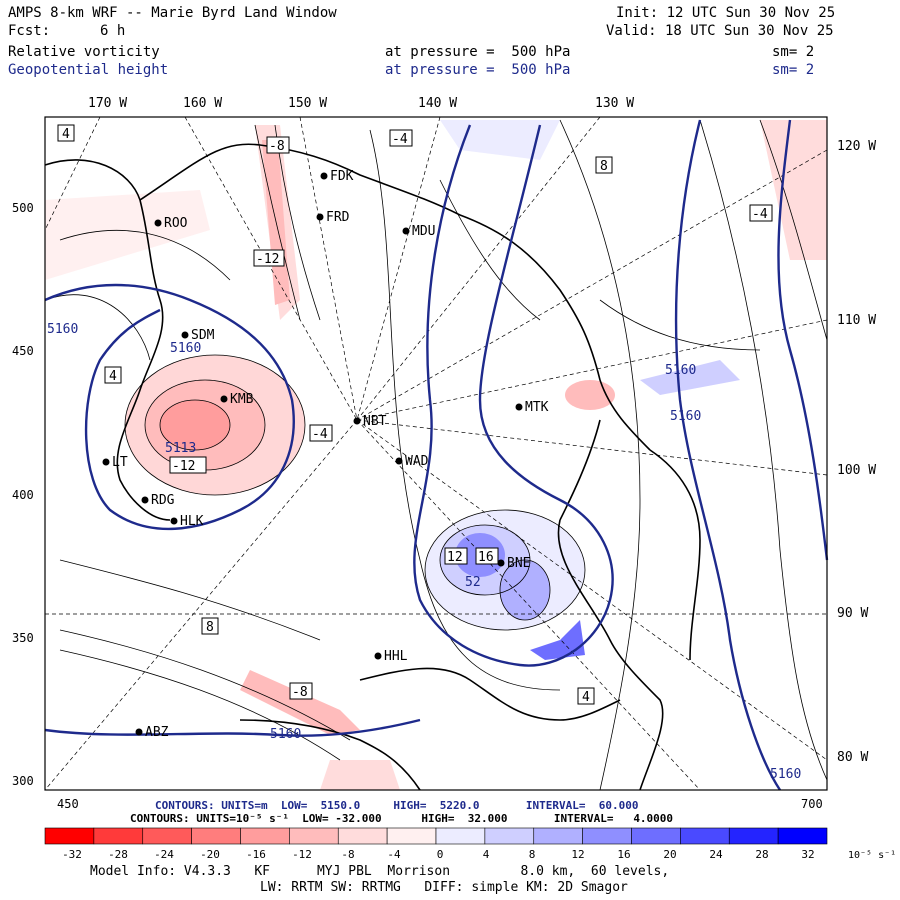 The width and height of the screenshot is (900, 900). What do you see at coordinates (164, 854) in the screenshot?
I see `color-bar-tick-label: -24` at bounding box center [164, 854].